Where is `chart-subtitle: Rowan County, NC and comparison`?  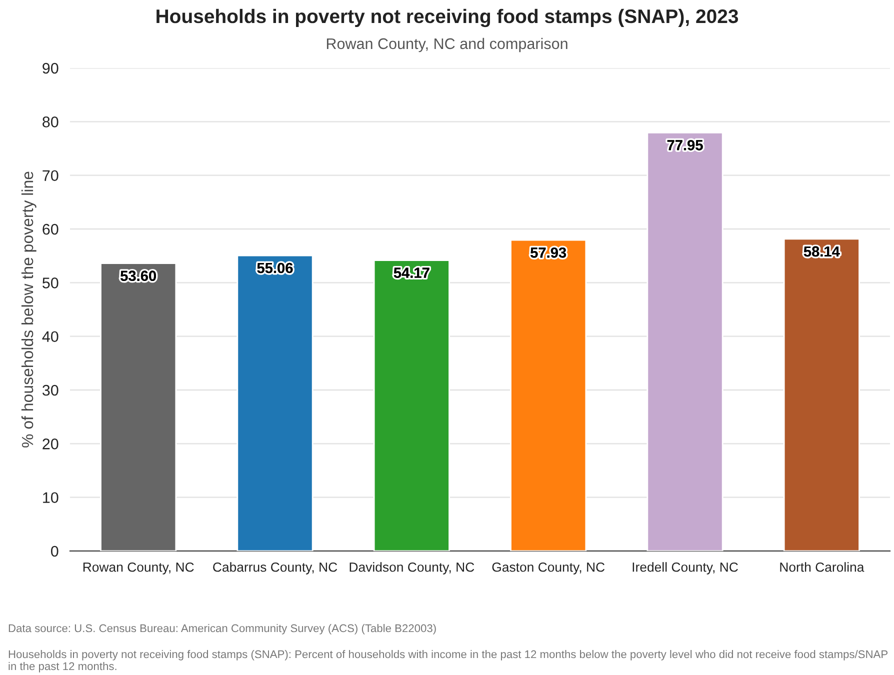 chart-subtitle: Rowan County, NC and comparison is located at coordinates (447, 45).